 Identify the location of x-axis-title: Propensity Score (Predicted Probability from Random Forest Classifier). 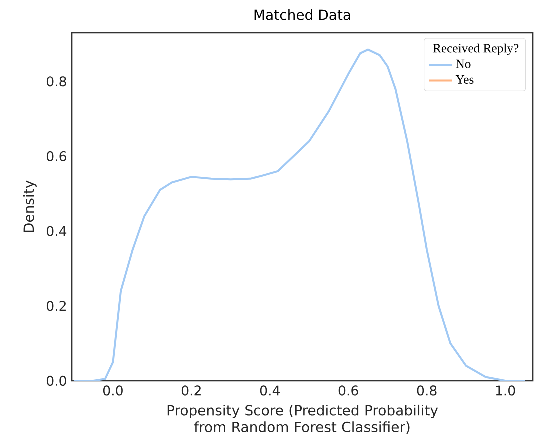
(303, 419).